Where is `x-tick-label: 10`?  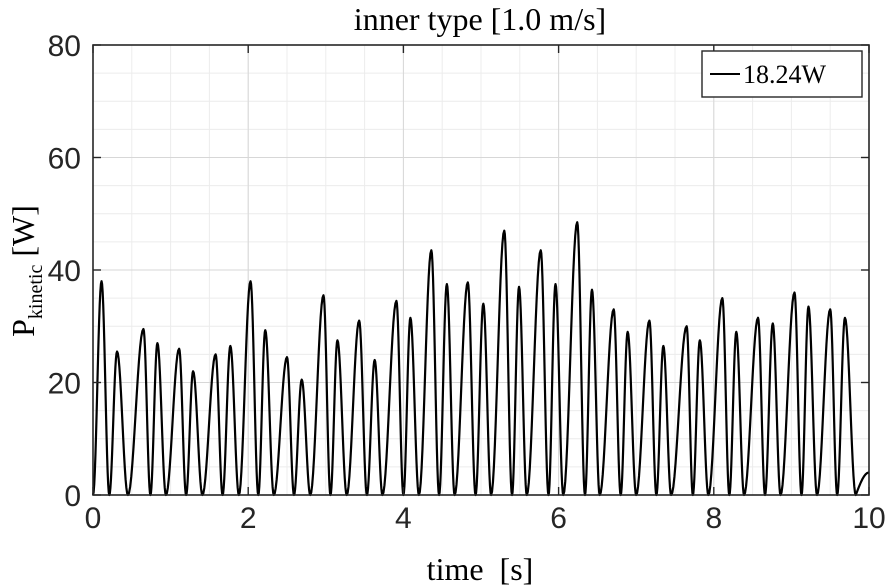 x-tick-label: 10 is located at coordinates (868, 518).